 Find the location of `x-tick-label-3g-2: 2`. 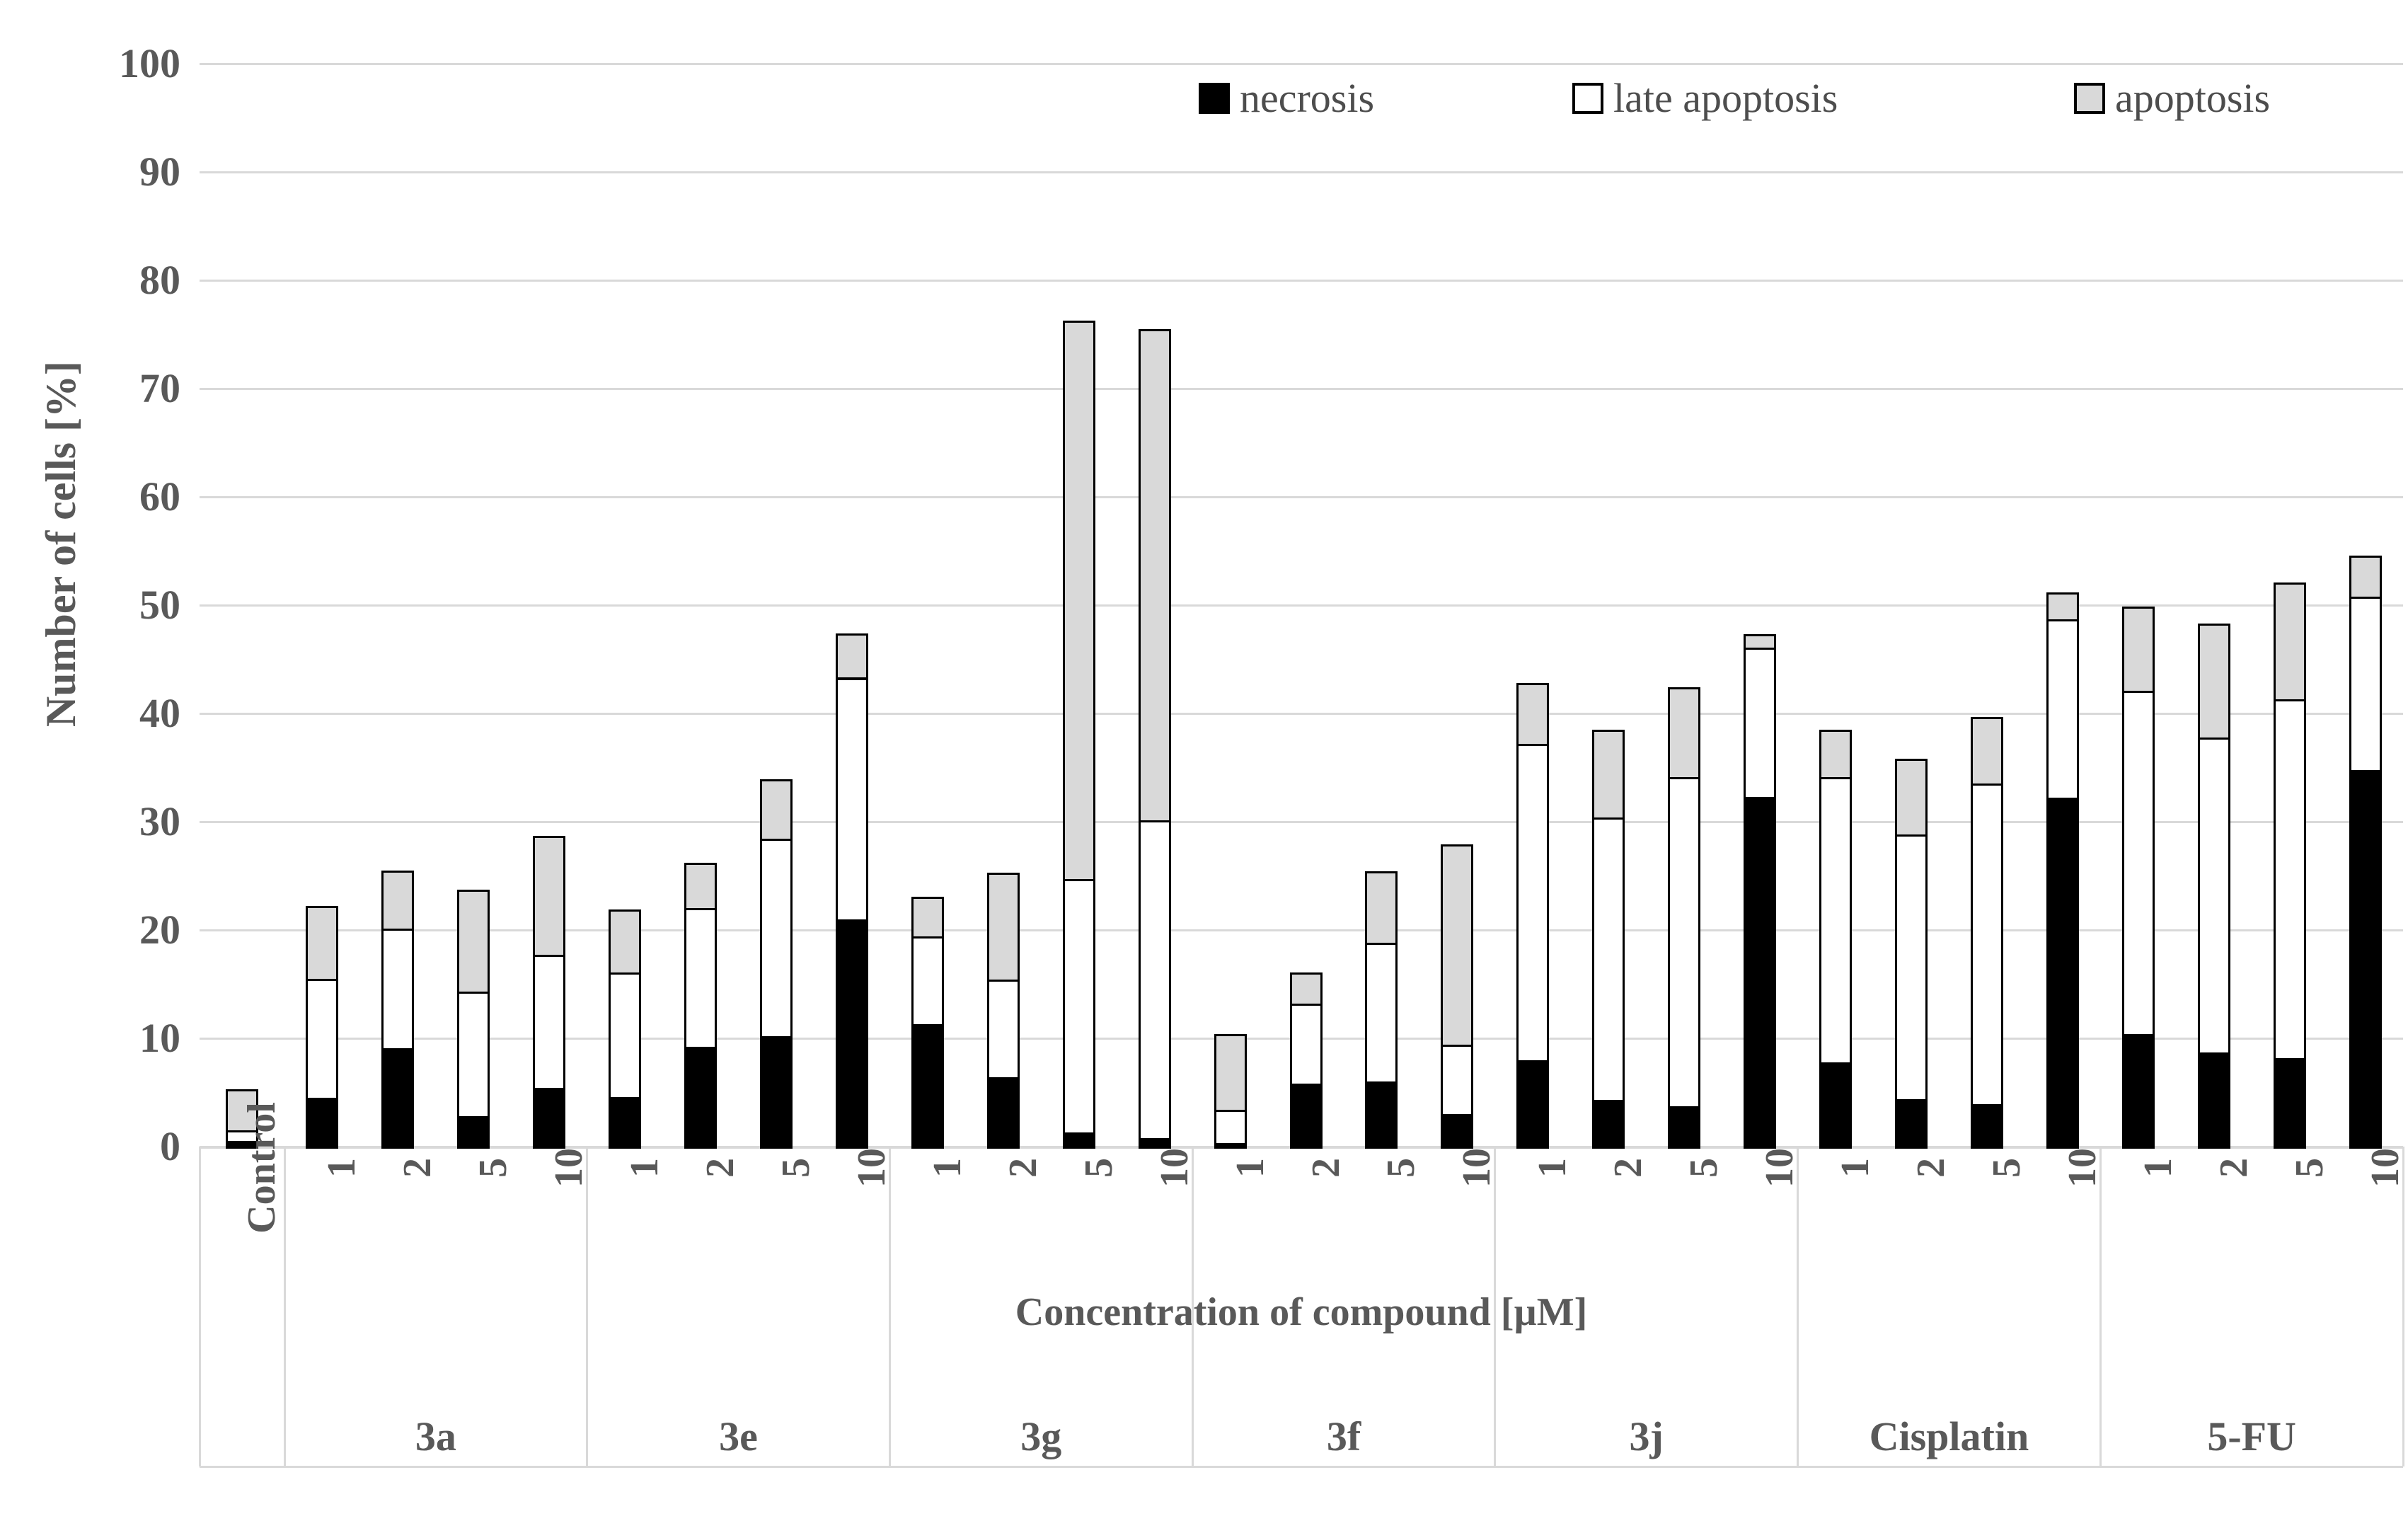

x-tick-label-3g-2: 2 is located at coordinates (1023, 1168).